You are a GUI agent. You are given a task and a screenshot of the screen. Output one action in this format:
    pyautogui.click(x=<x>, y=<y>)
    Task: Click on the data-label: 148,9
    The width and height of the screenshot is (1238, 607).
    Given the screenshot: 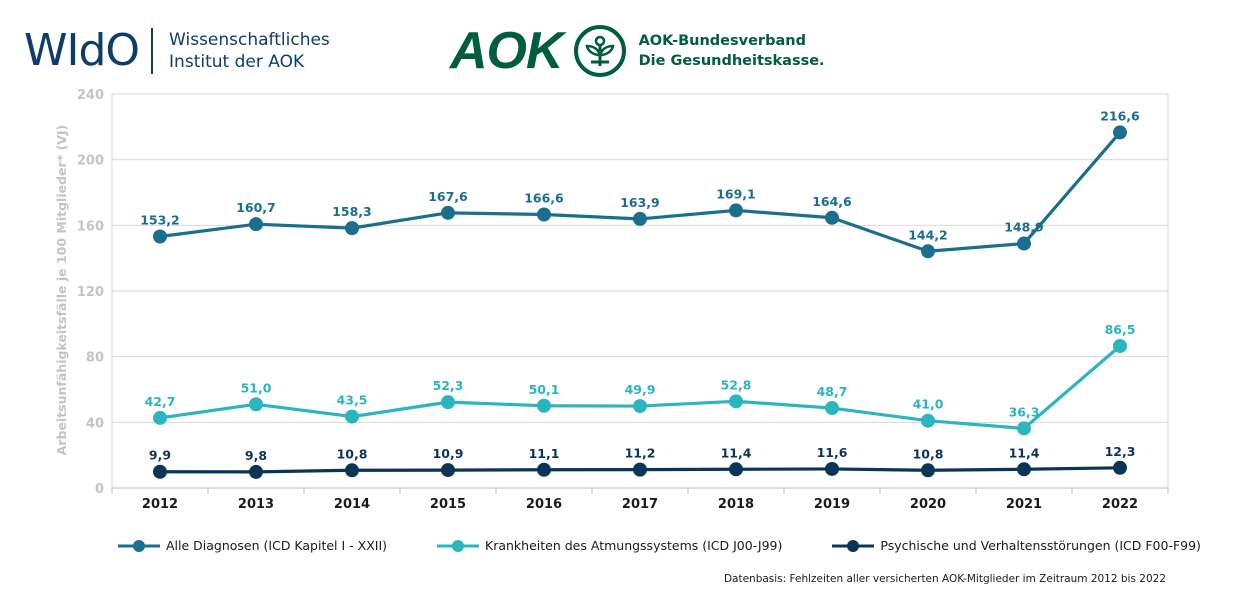 What is the action you would take?
    pyautogui.click(x=1024, y=227)
    